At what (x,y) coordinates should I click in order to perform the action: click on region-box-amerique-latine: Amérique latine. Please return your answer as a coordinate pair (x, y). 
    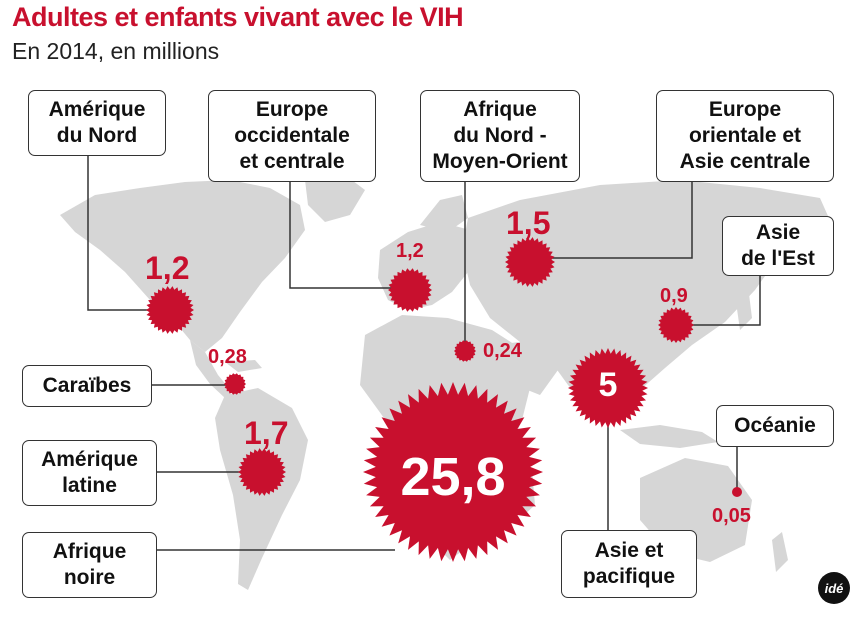
    Looking at the image, I should click on (89, 473).